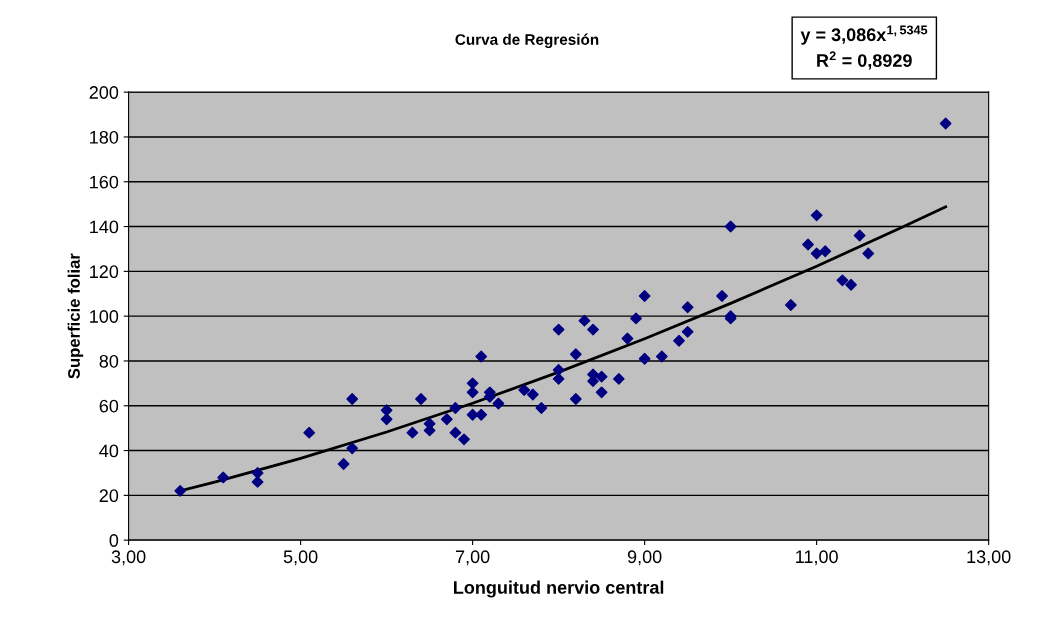 This screenshot has height=640, width=1054. I want to click on y-tick-label: 60, so click(109, 406).